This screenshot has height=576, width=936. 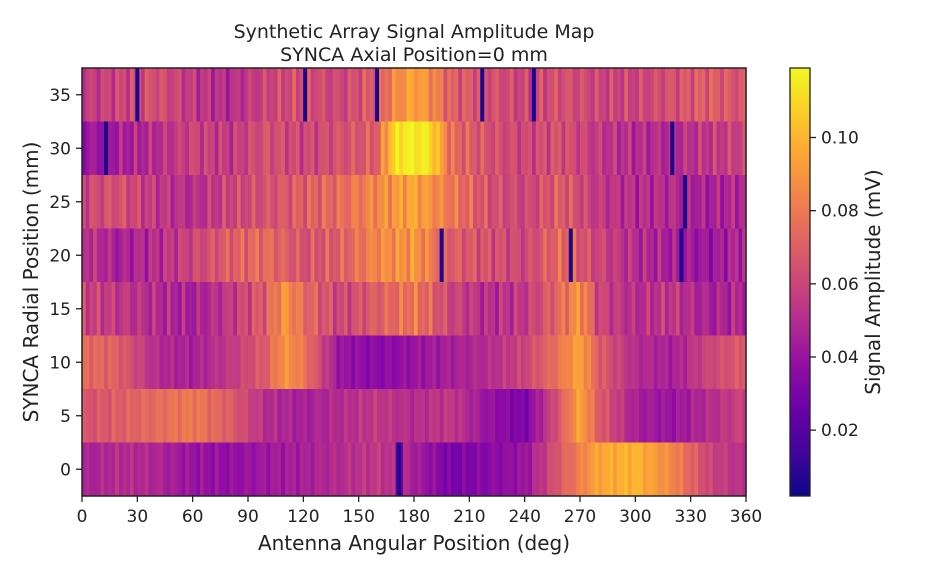 I want to click on y-tick-label: 25, so click(x=60, y=203).